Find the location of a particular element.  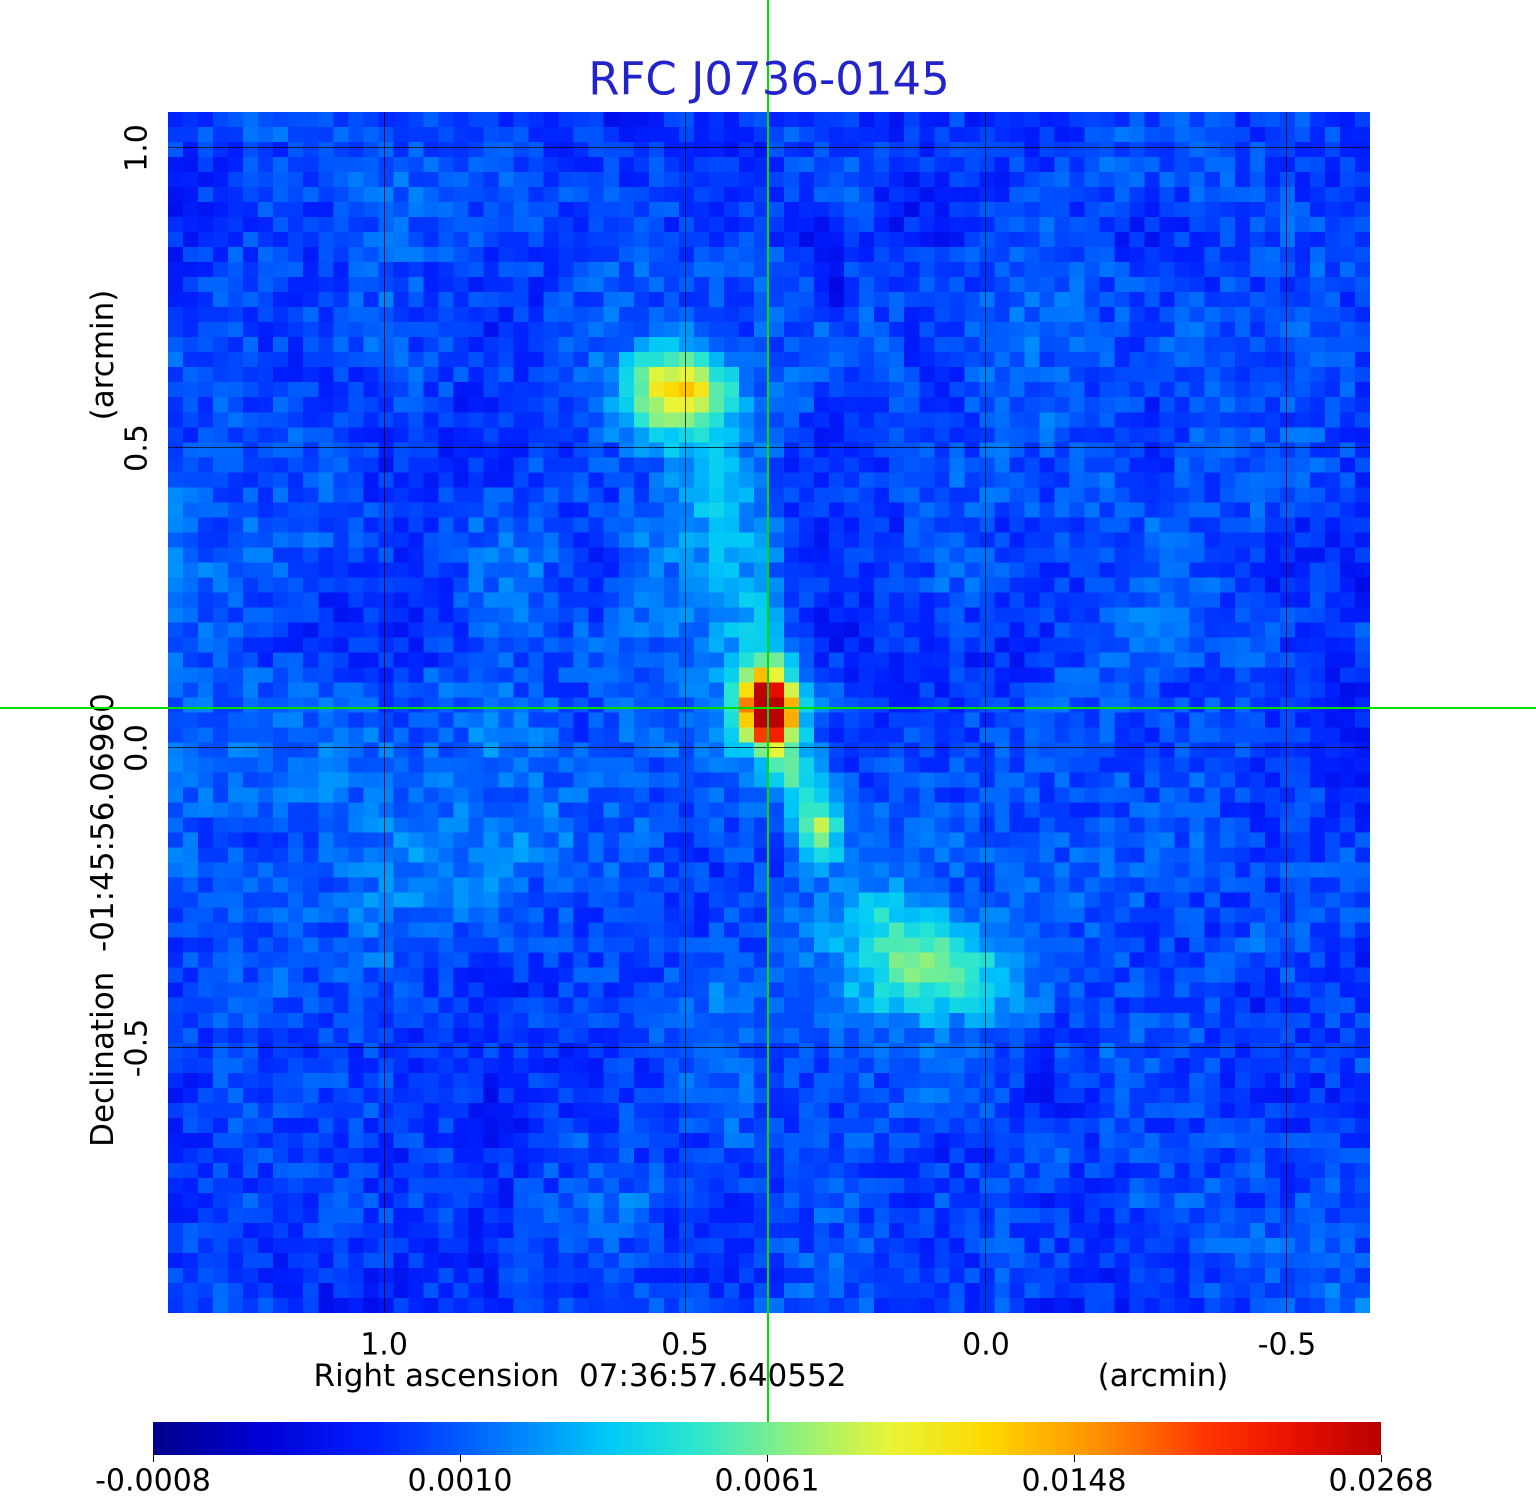

colorbar-tick-label: -0.0008 is located at coordinates (153, 1481).